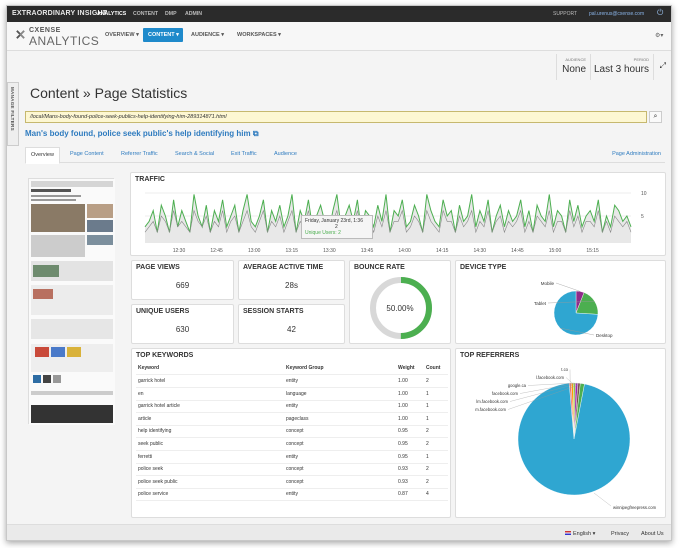 The height and width of the screenshot is (548, 684). What do you see at coordinates (480, 251) in the screenshot?
I see `x-tick-label: 14:30` at bounding box center [480, 251].